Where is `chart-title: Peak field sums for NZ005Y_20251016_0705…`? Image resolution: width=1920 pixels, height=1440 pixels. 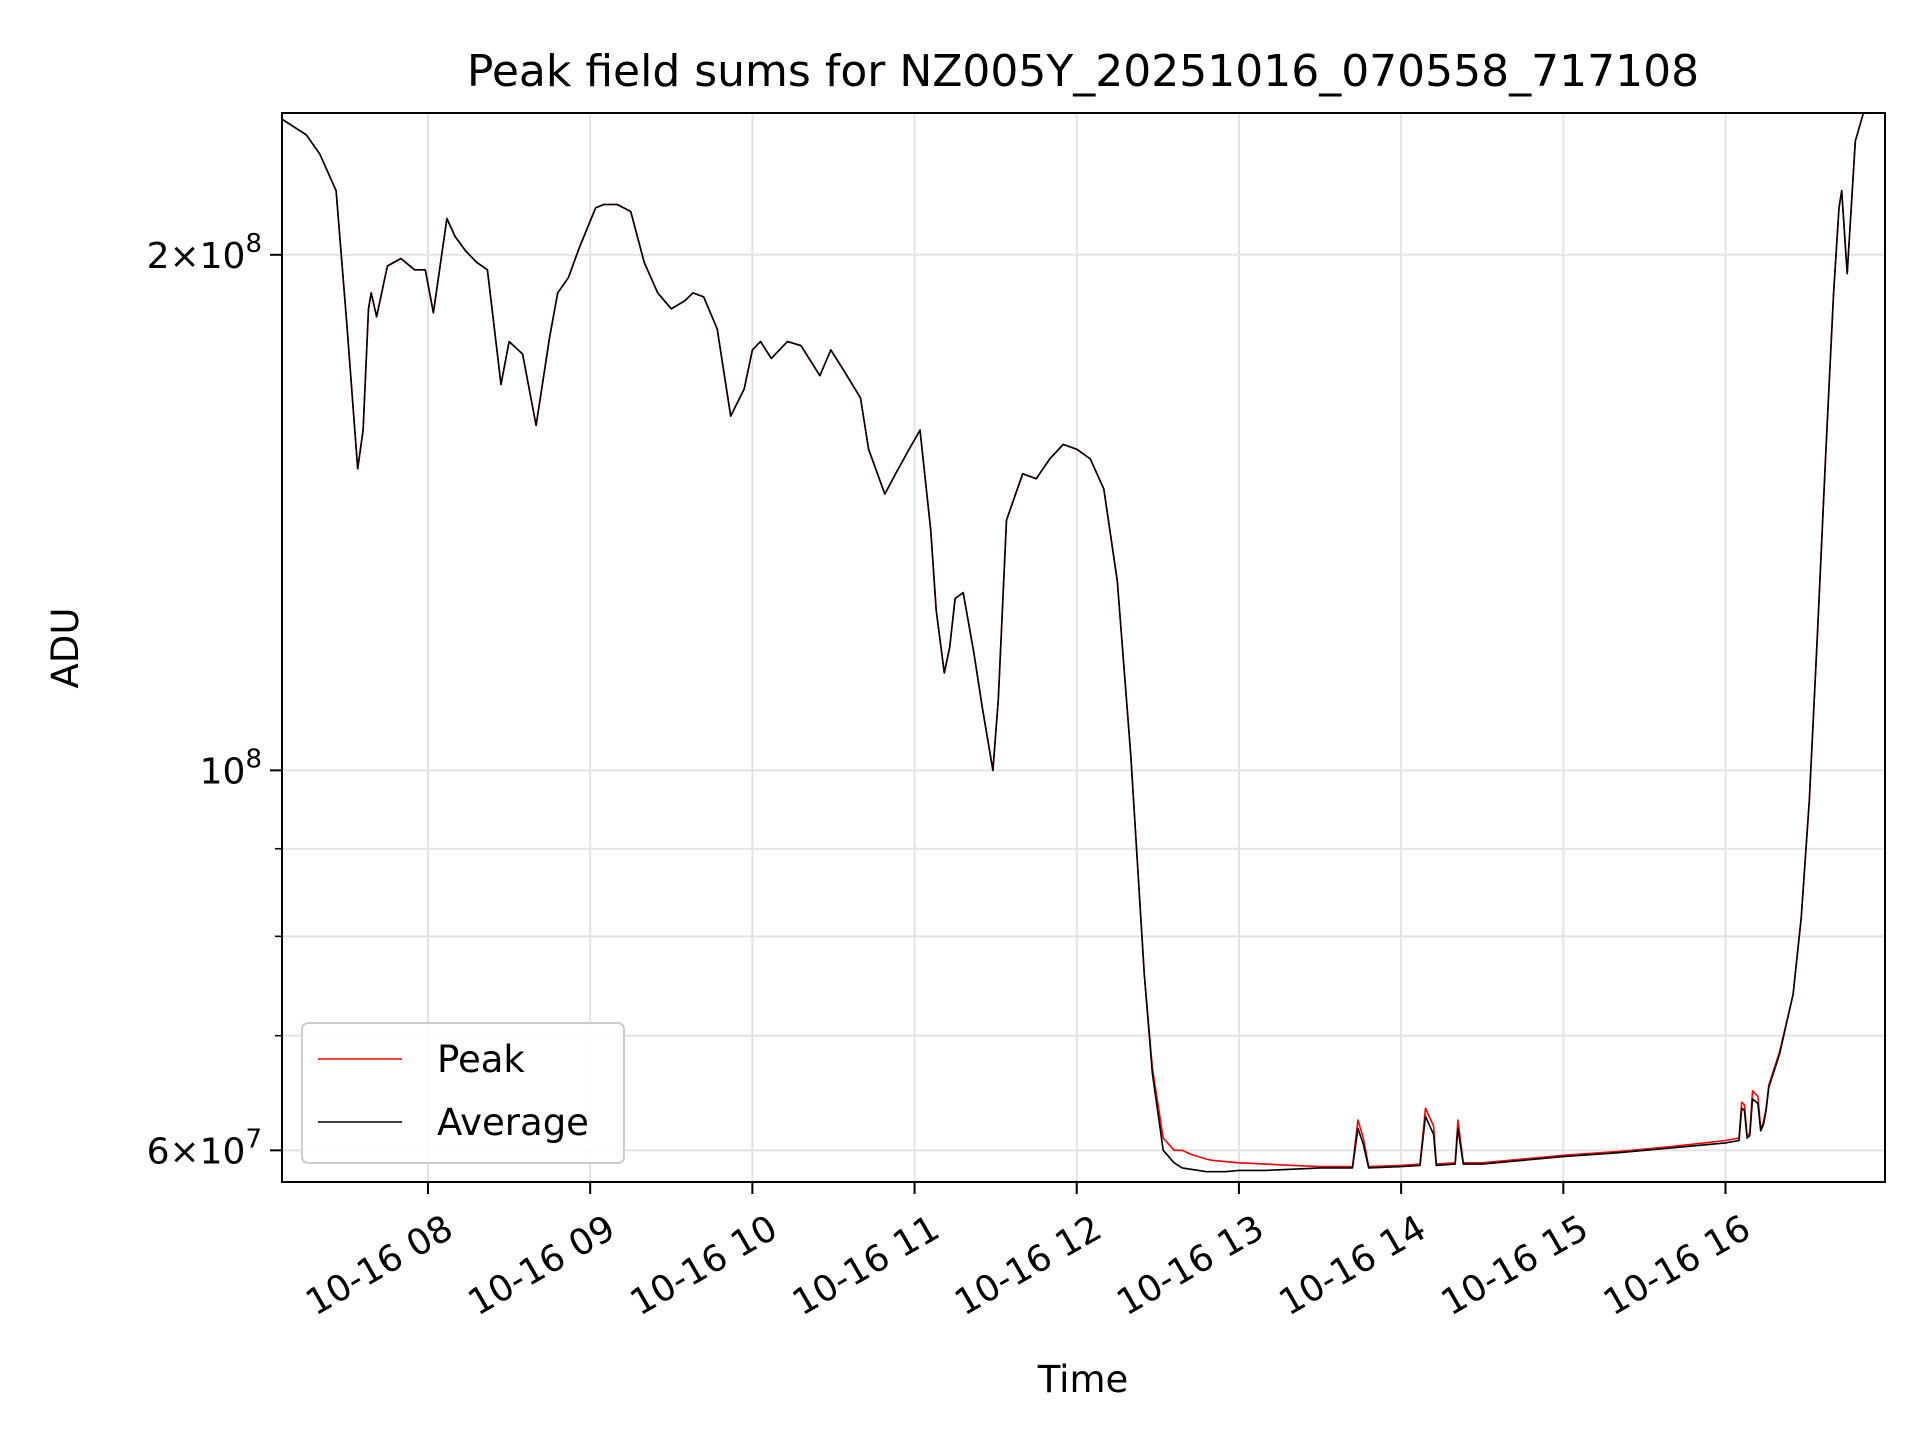
chart-title: Peak field sums for NZ005Y_20251016_0705… is located at coordinates (1083, 71).